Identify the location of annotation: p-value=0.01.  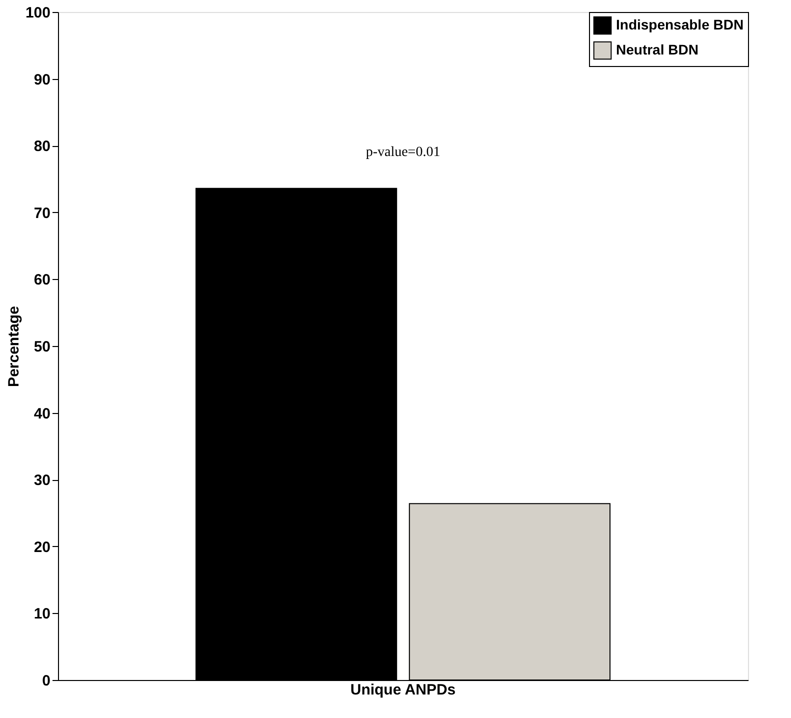
(403, 152).